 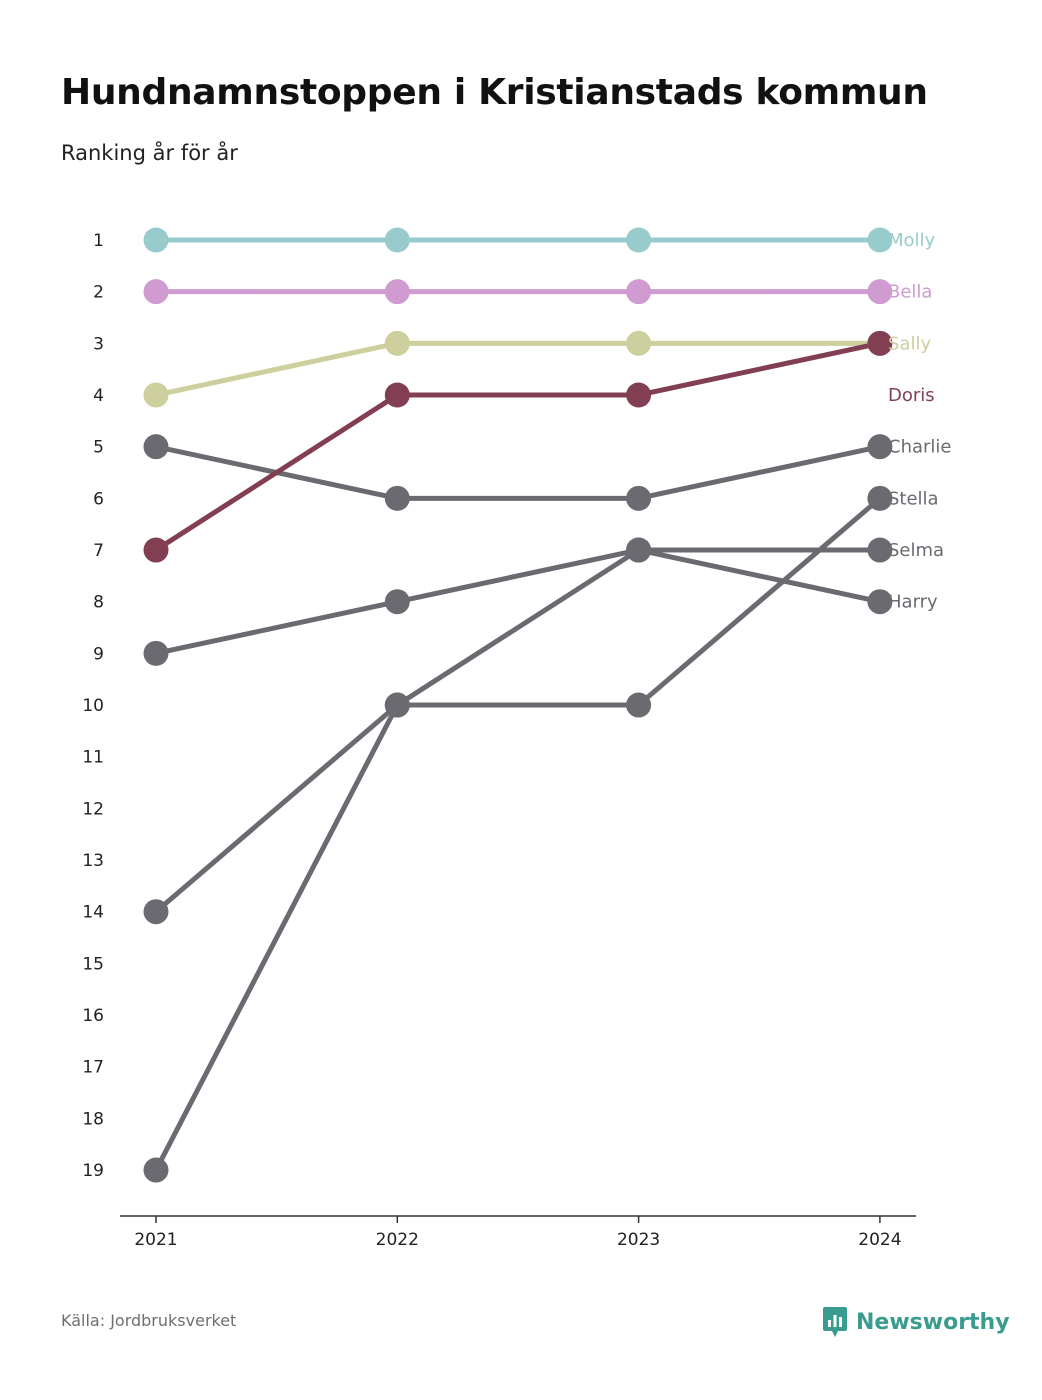 What do you see at coordinates (913, 602) in the screenshot?
I see `series-label-harry: Harry` at bounding box center [913, 602].